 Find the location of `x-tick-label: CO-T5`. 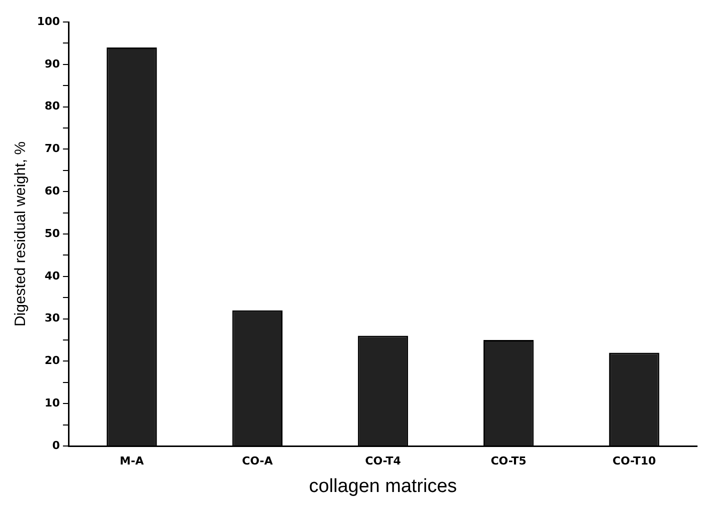

x-tick-label: CO-T5 is located at coordinates (508, 461).